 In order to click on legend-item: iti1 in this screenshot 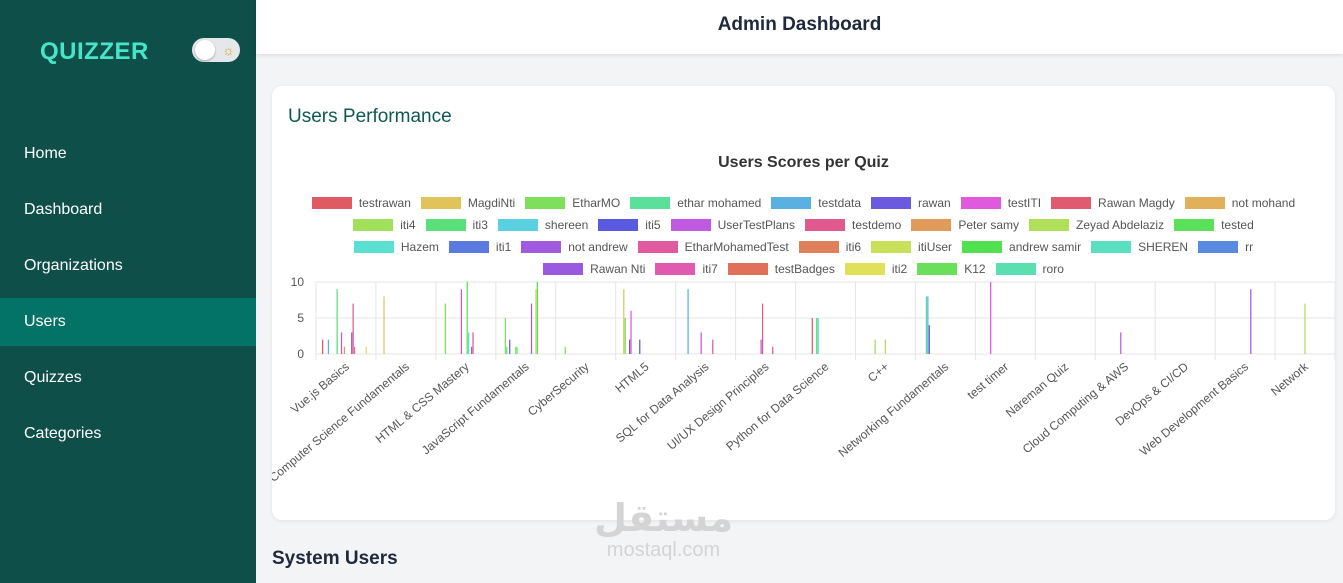, I will do `click(479, 247)`.